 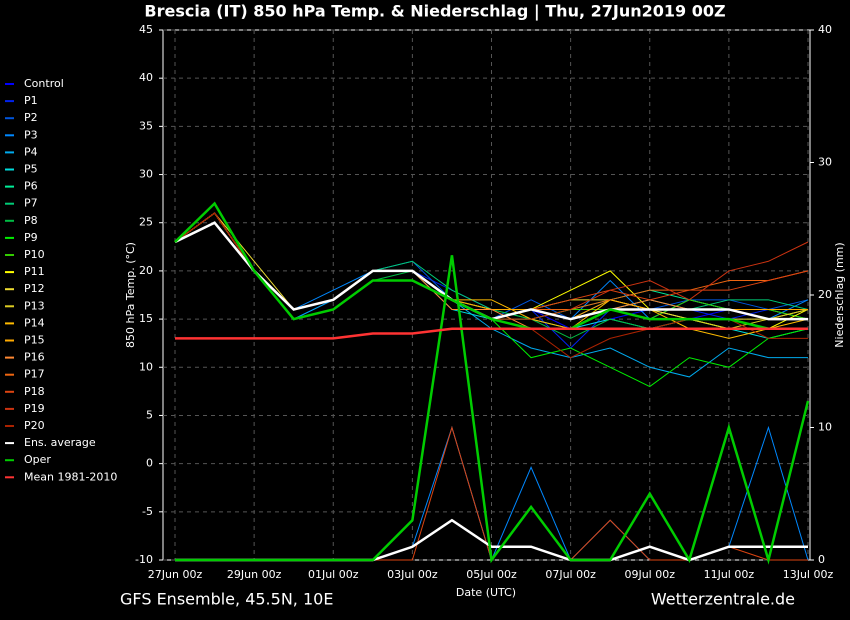 I want to click on legend-label: P18, so click(x=34, y=391).